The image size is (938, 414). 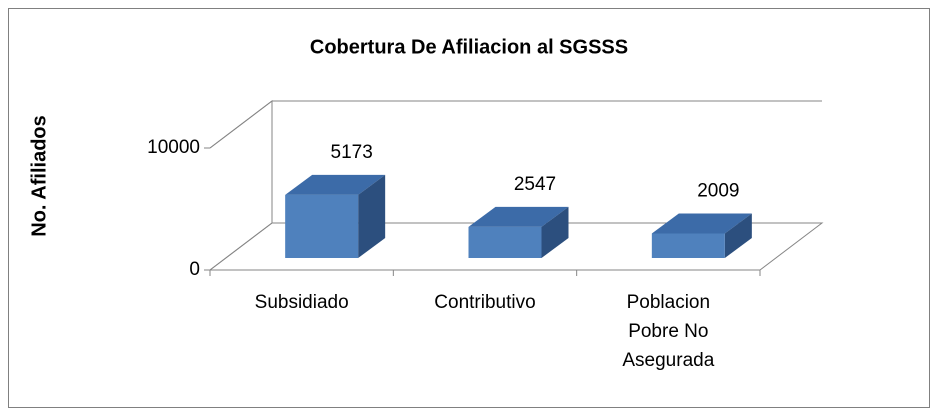 What do you see at coordinates (194, 269) in the screenshot?
I see `y-tick-label: 0` at bounding box center [194, 269].